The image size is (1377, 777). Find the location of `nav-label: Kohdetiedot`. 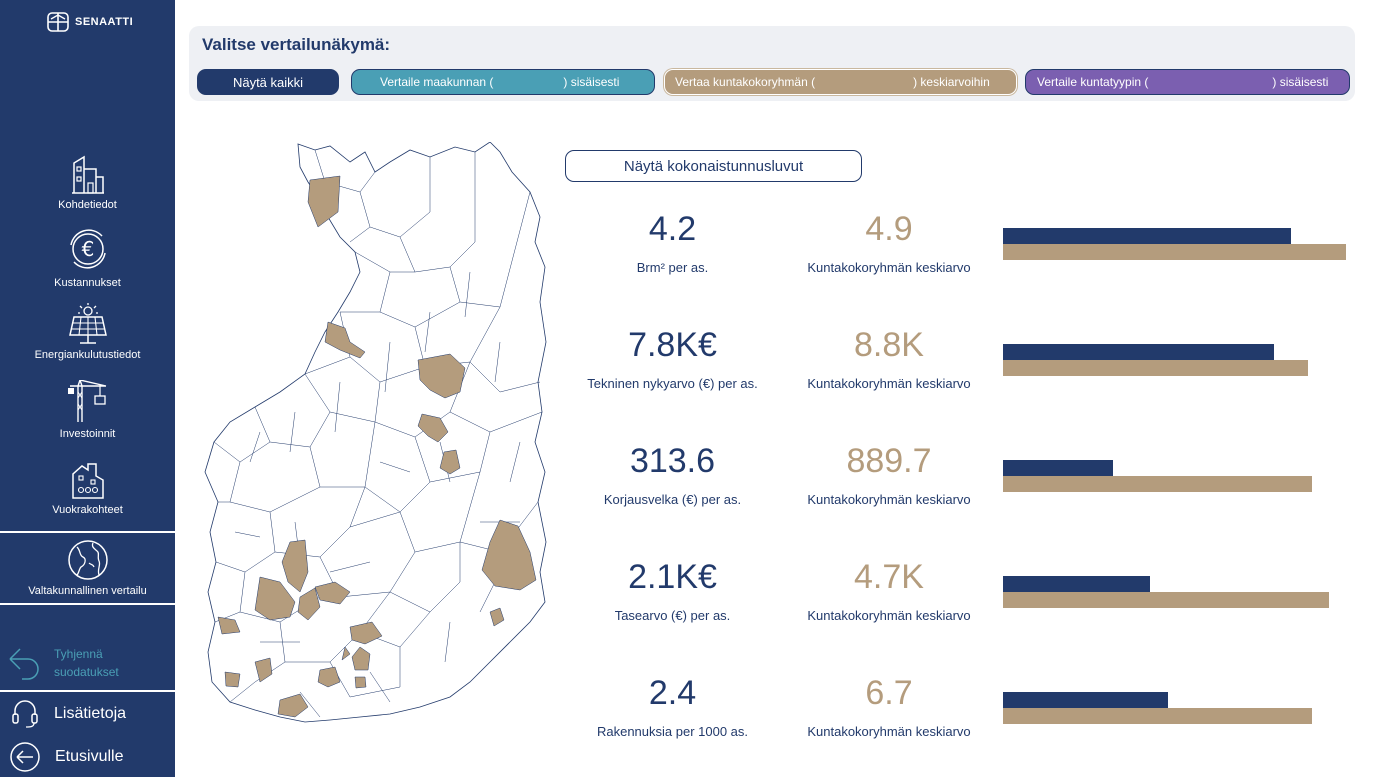

nav-label: Kohdetiedot is located at coordinates (87, 205).